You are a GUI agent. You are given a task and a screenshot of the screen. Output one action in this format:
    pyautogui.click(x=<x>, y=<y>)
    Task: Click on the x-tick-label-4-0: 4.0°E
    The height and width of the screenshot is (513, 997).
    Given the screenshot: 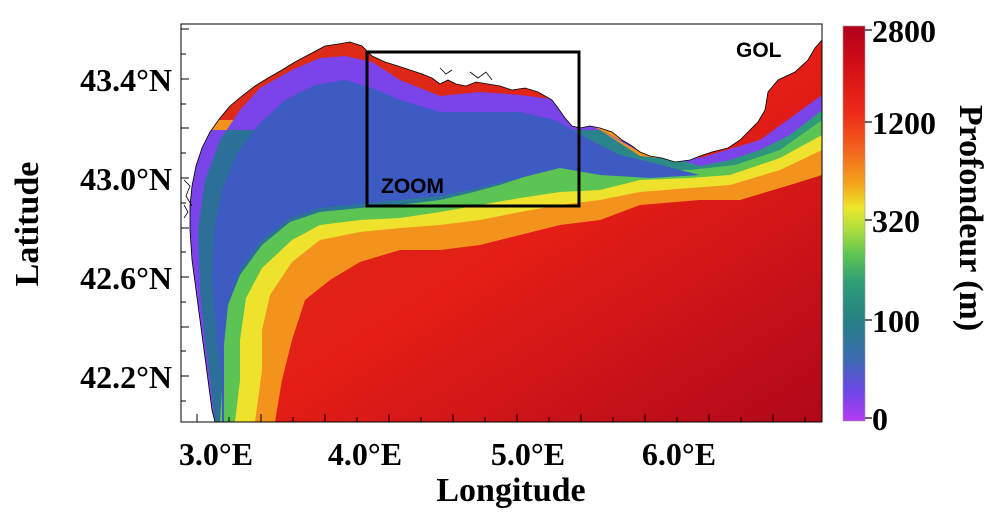 What is the action you would take?
    pyautogui.click(x=365, y=454)
    